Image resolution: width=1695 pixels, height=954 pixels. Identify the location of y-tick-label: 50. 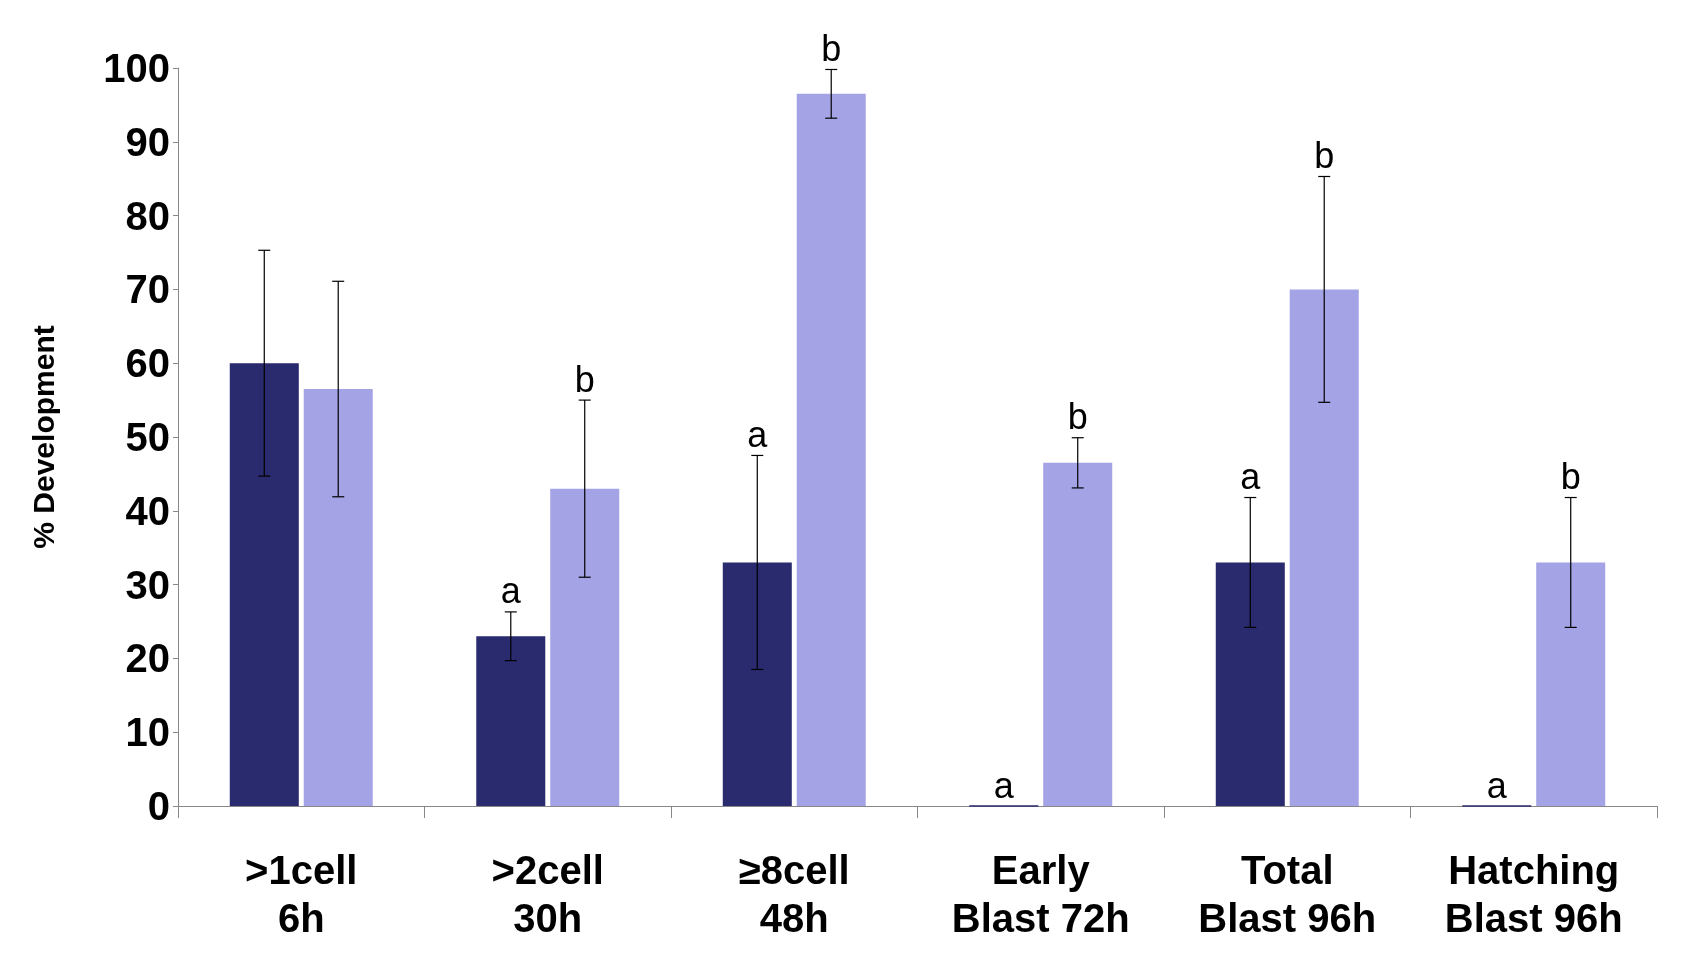
(147, 437).